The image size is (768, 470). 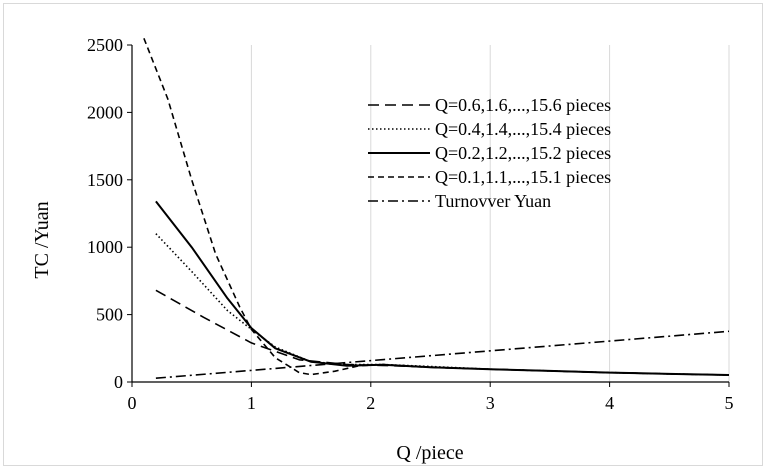 What do you see at coordinates (370, 403) in the screenshot?
I see `x-tick-label: 2` at bounding box center [370, 403].